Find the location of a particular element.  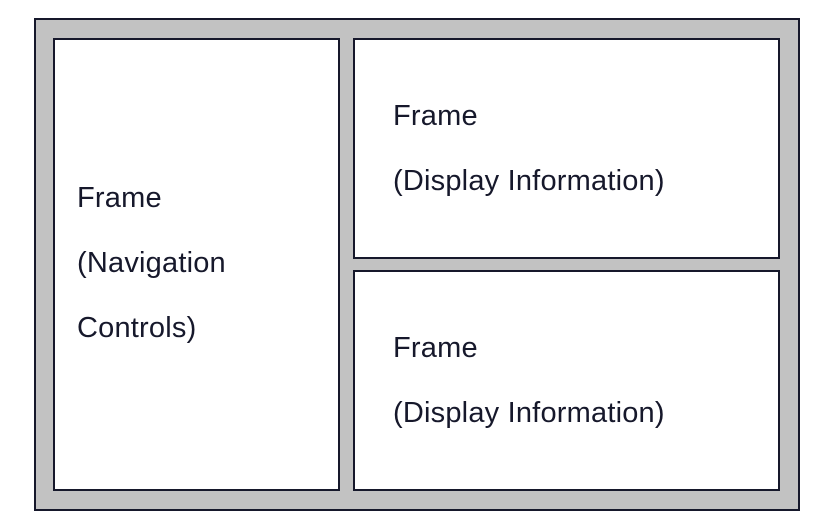

display-frame-bottom-line-1: Frame is located at coordinates (529, 348).